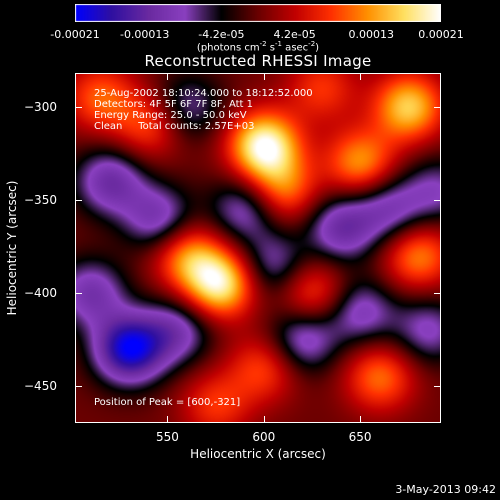  Describe the element at coordinates (203, 93) in the screenshot. I see `time-range-annotation: 25-Aug-2002 18:10:24.000 to 18:12:52.000` at that location.